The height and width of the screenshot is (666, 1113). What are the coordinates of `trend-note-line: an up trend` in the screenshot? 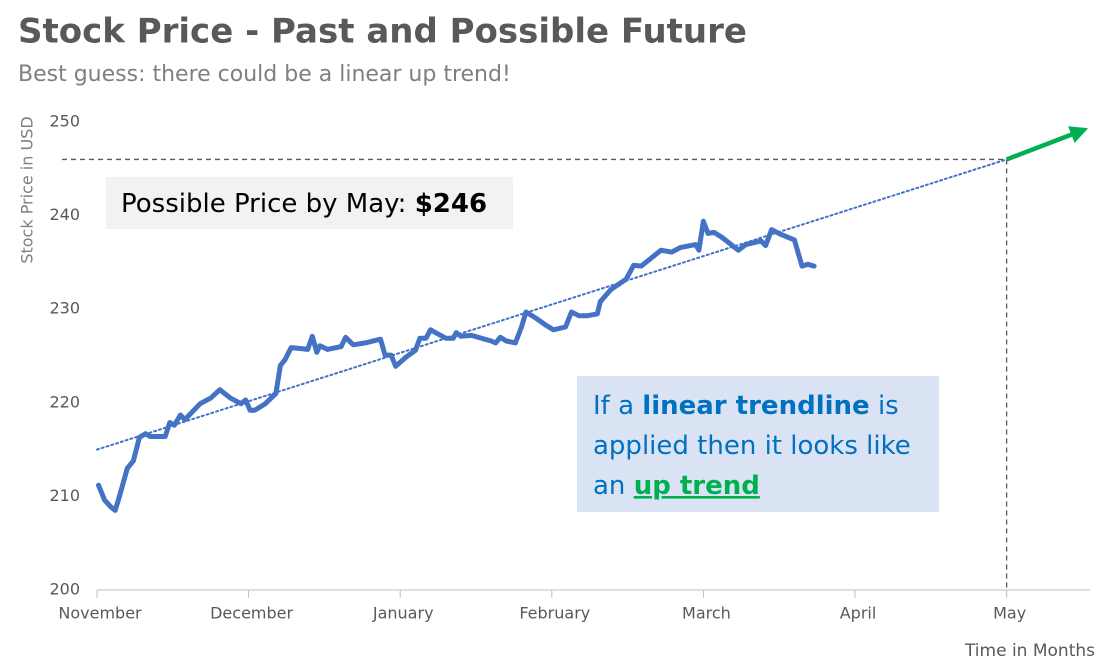 It's located at (676, 486).